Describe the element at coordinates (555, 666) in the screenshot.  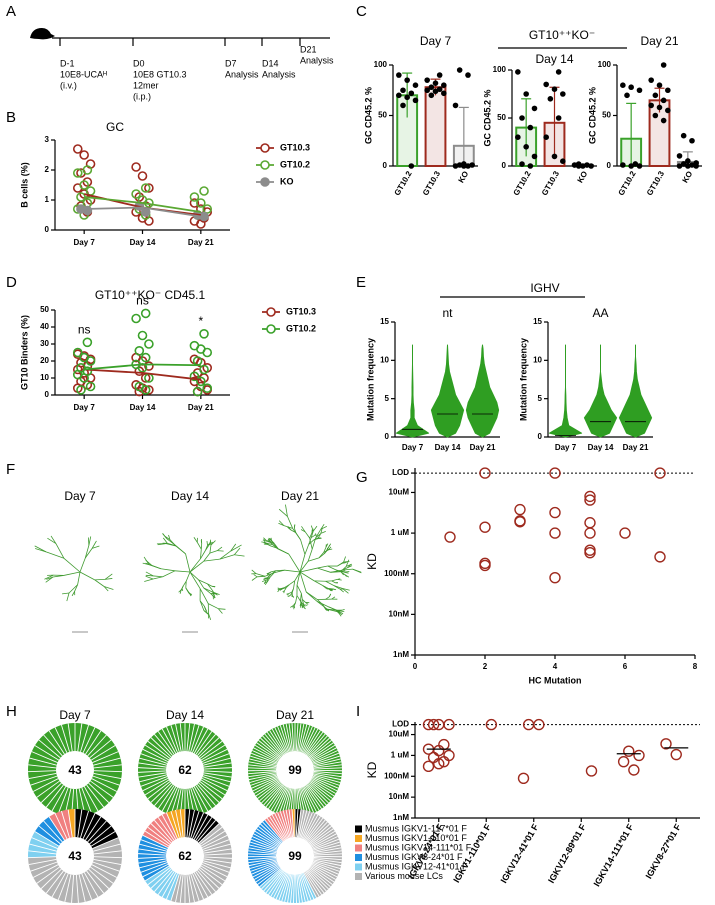
I see `x-tick-label: 4` at that location.